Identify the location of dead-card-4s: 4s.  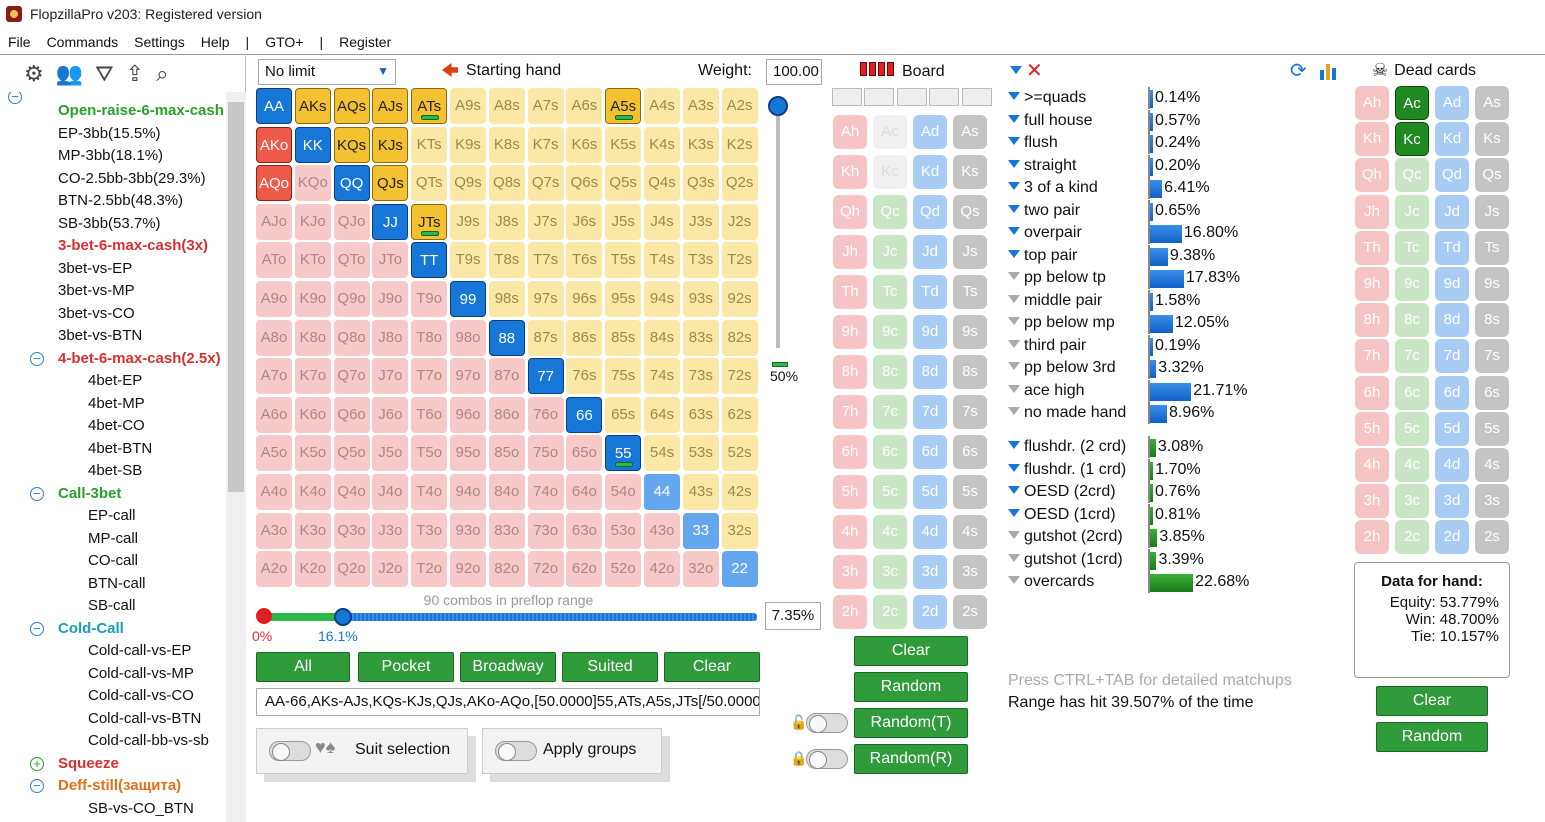
(1492, 465).